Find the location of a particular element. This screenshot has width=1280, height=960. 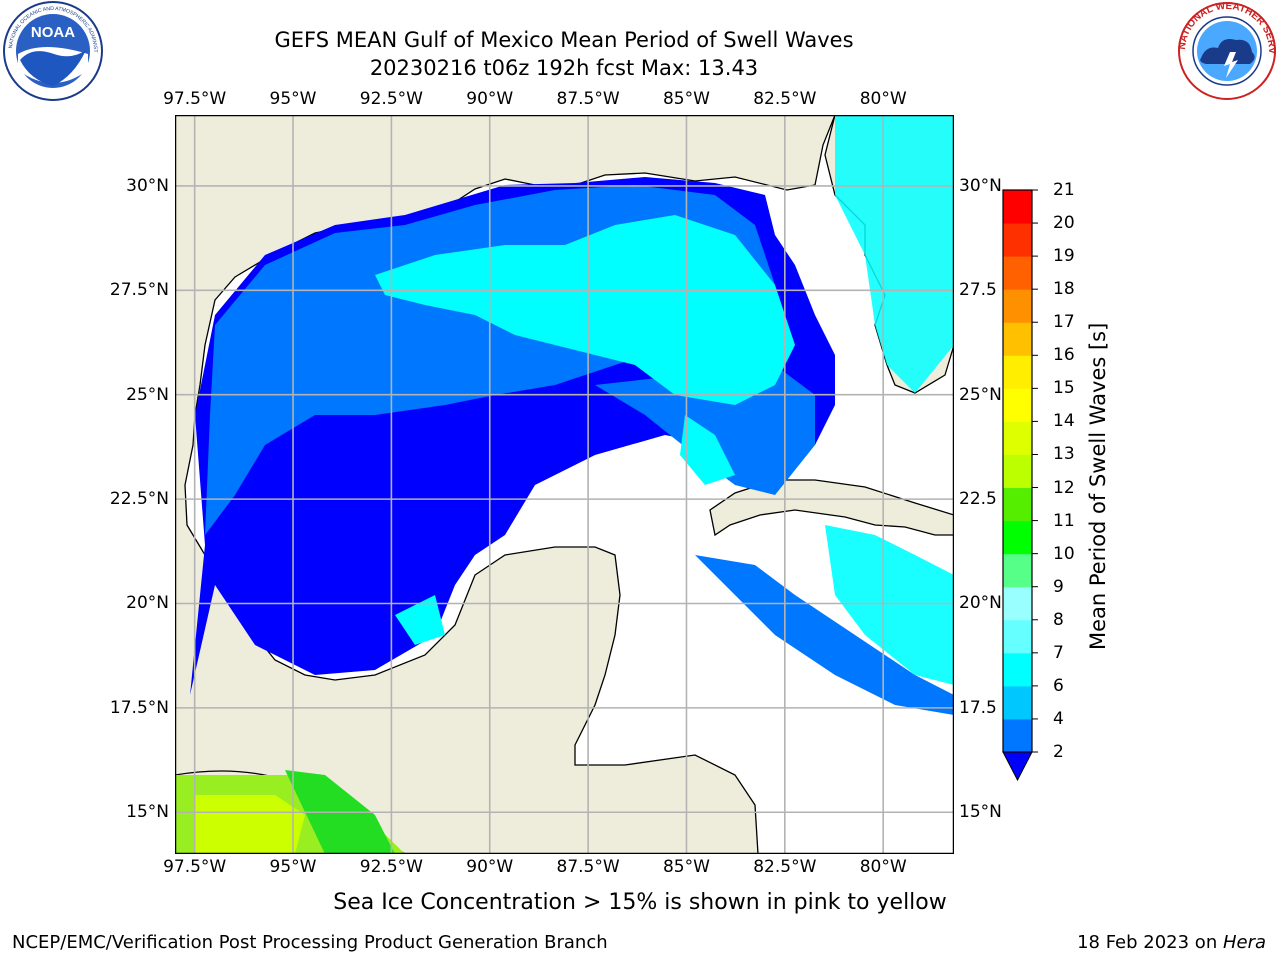

lat-label-left: 20°N is located at coordinates (147, 603).